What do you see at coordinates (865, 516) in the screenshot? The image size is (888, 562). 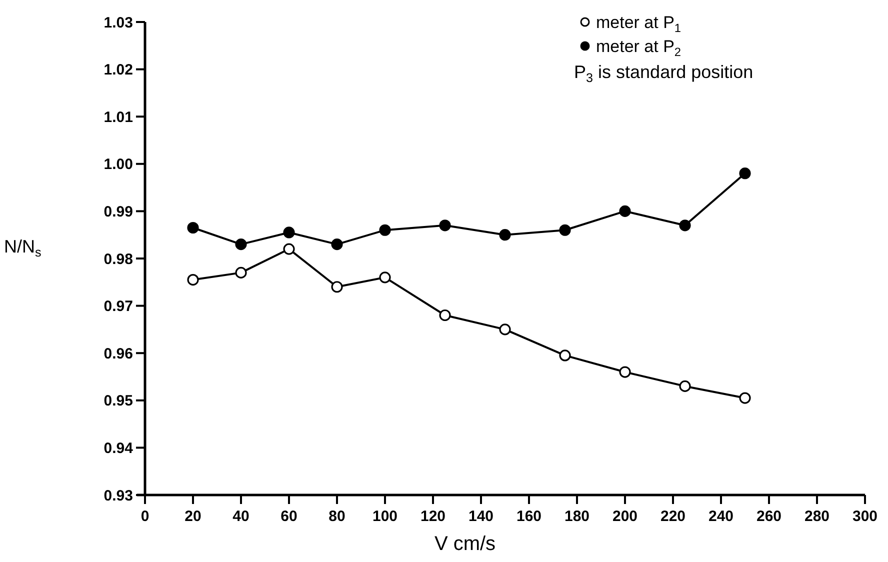 I see `x-tick-label: 300` at bounding box center [865, 516].